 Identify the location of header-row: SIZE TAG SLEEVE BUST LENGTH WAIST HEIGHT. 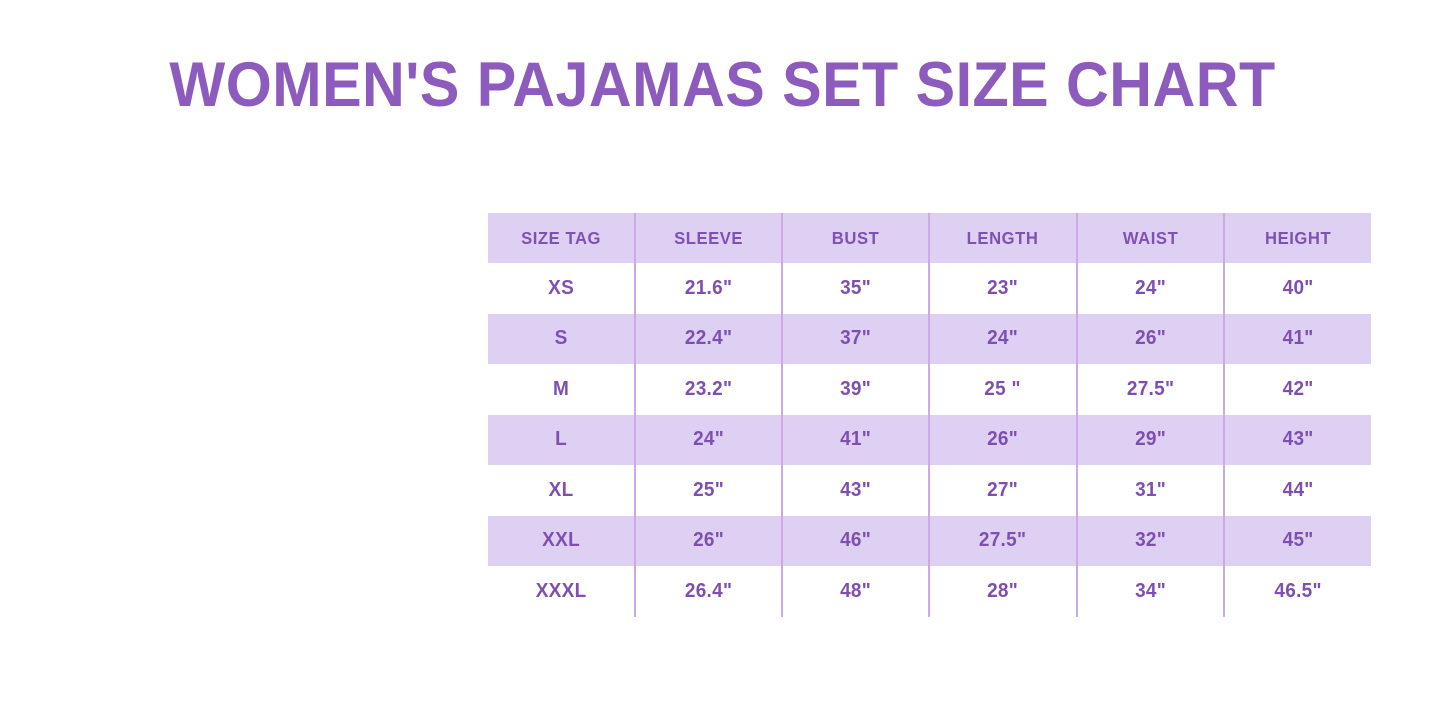
(929, 238).